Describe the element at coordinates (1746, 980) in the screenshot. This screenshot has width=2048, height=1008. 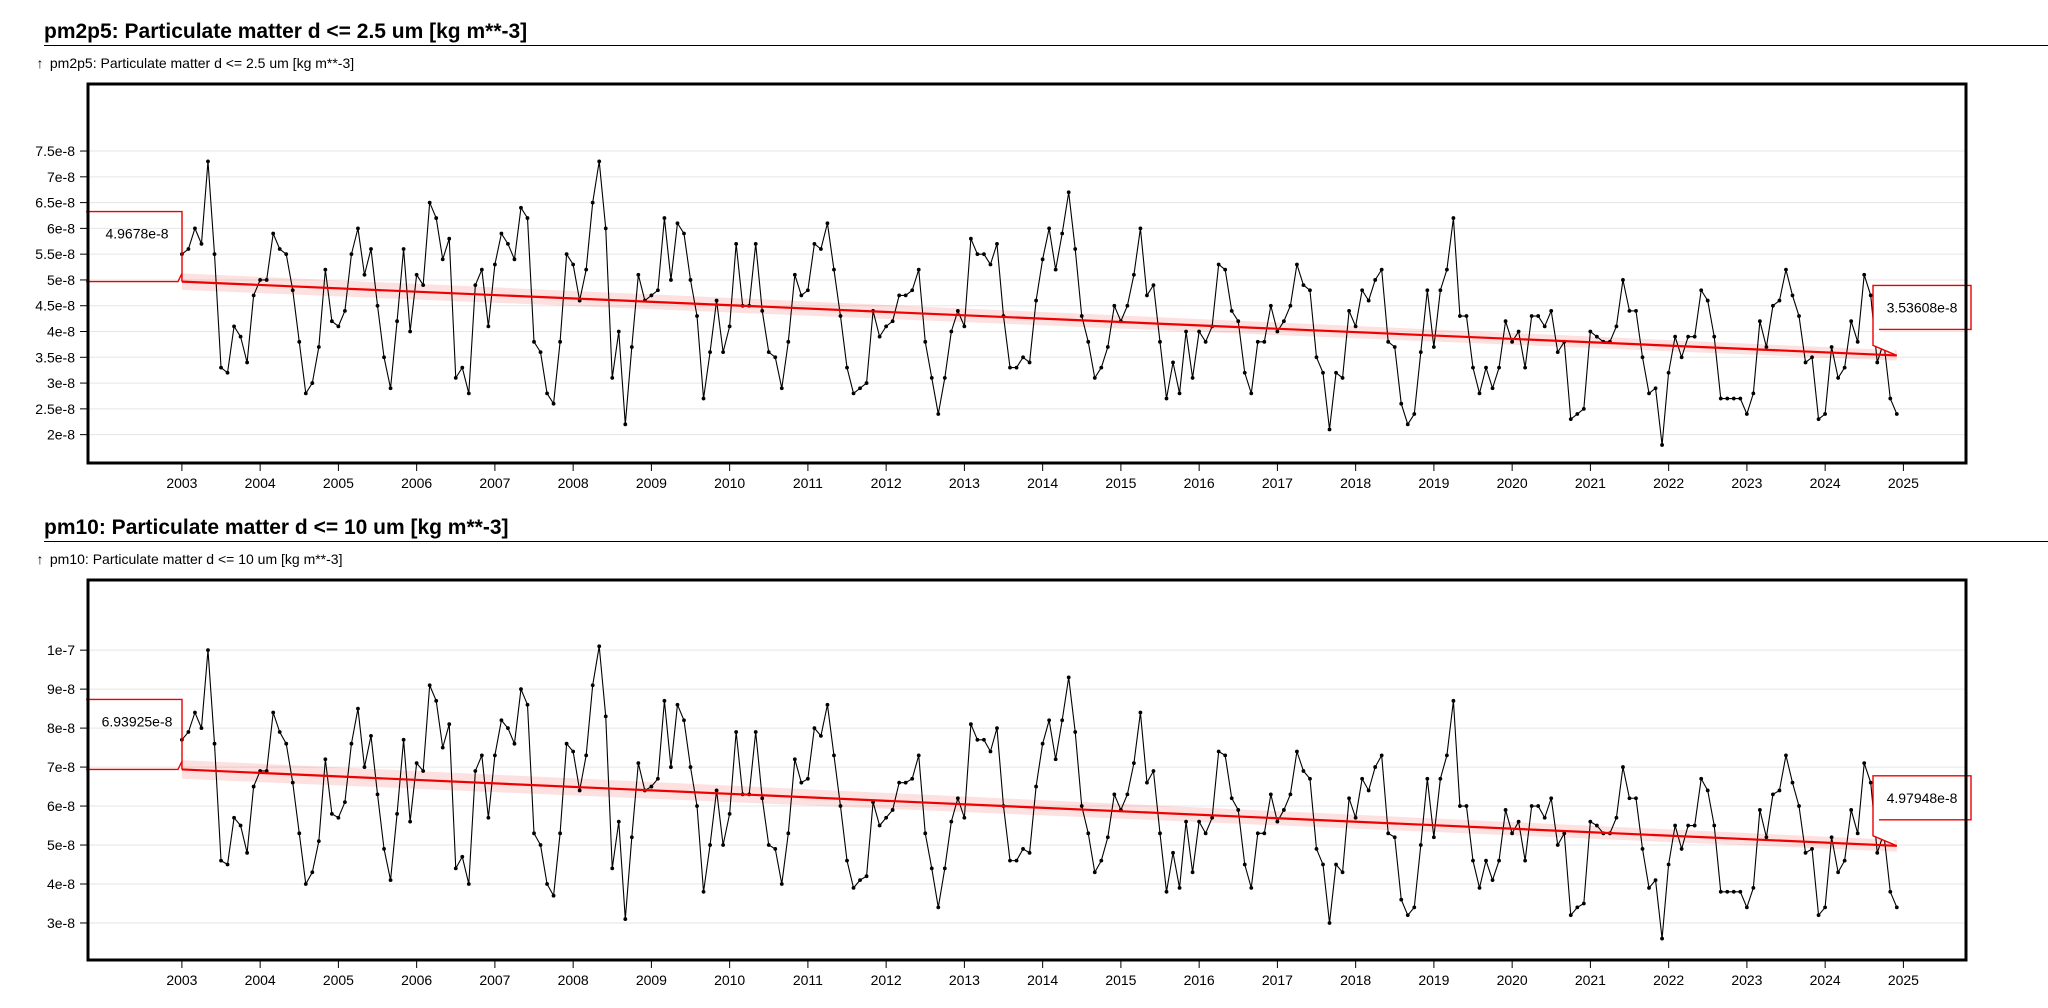
I see `x-tick-label: 2023` at that location.